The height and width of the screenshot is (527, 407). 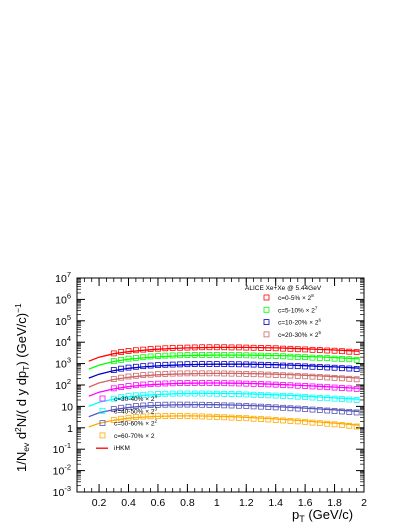 I want to click on legend-label-2: c=10-20% × 26, so click(x=299, y=322).